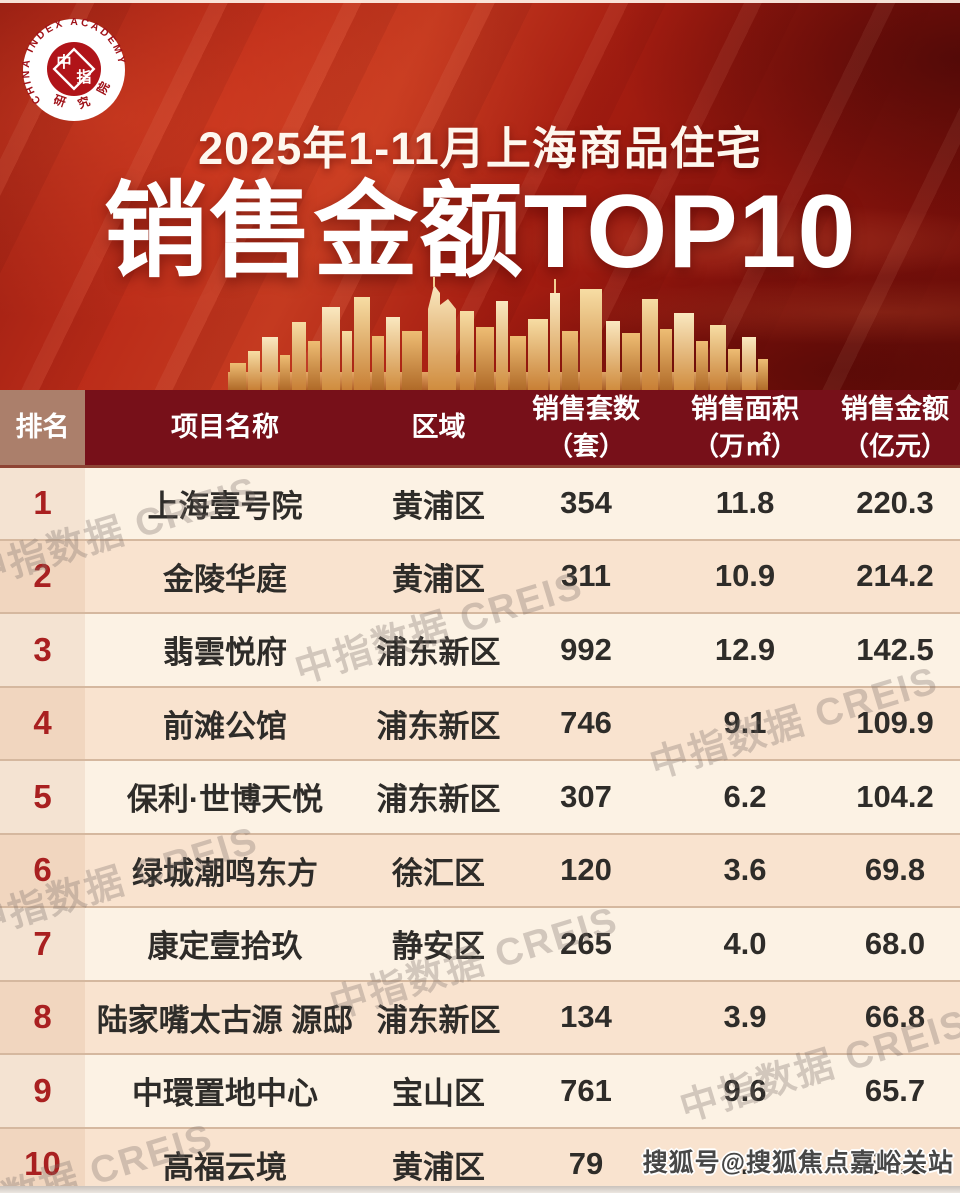  Describe the element at coordinates (586, 870) in the screenshot. I see `cell-units: 120` at that location.